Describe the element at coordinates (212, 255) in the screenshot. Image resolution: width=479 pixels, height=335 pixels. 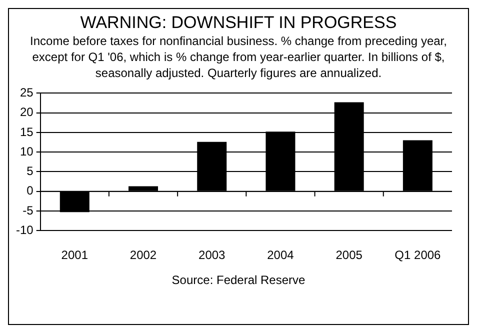
I see `x-tick-label: 2003` at that location.